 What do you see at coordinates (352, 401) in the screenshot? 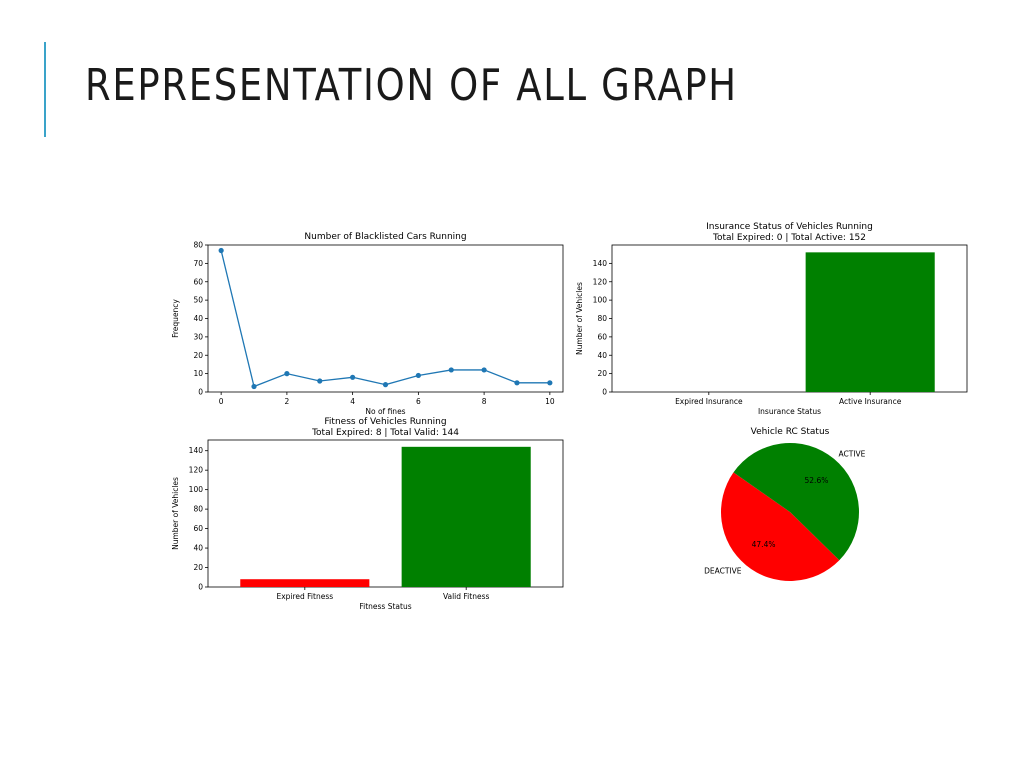
I see `x-tick-label: 4` at bounding box center [352, 401].